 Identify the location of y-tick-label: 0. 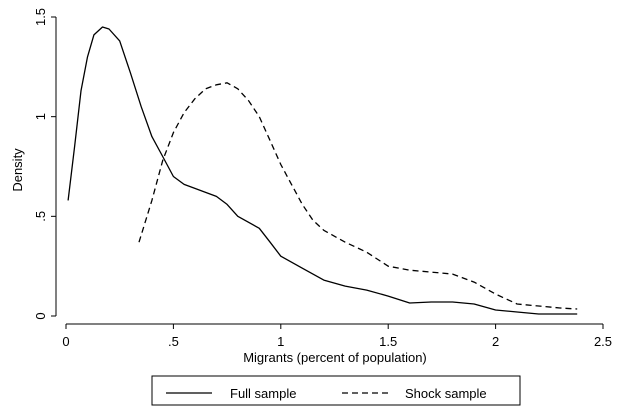
(40, 315).